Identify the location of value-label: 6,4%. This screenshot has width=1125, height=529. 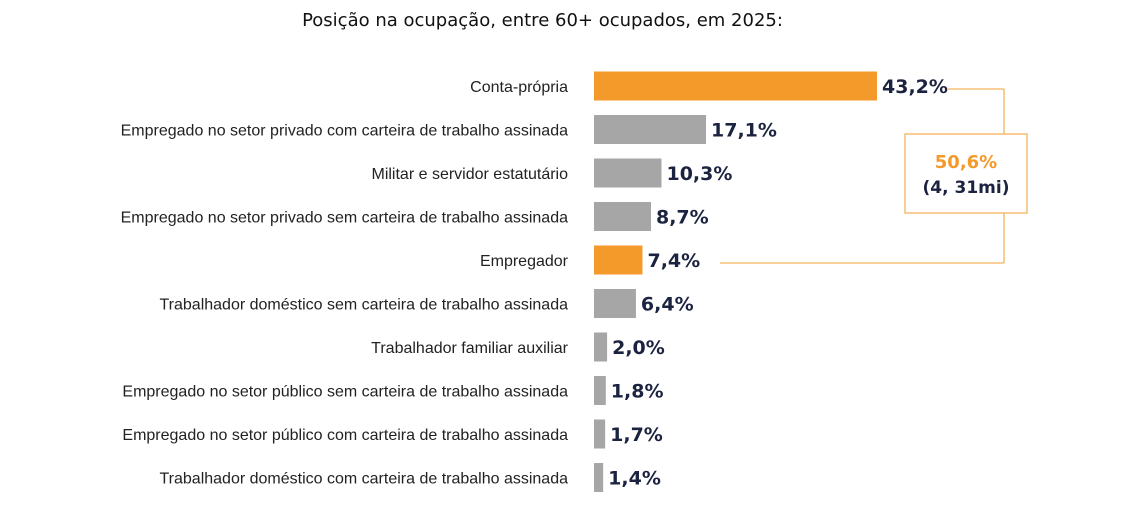
(667, 305).